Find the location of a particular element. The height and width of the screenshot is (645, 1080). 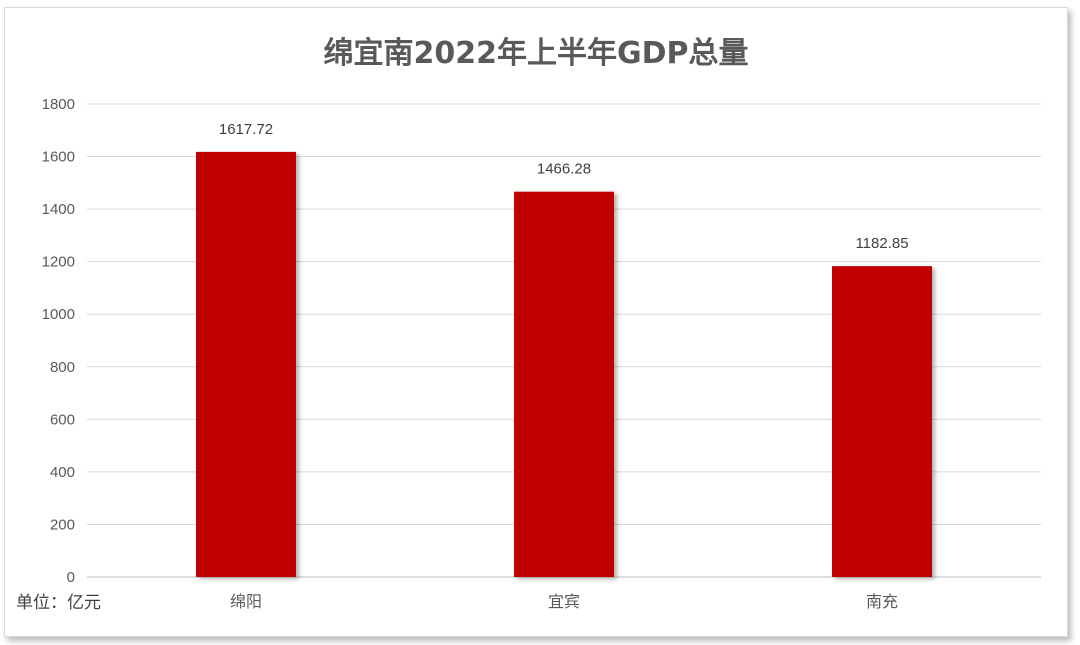

y-tick-label: 600 is located at coordinates (62, 419).